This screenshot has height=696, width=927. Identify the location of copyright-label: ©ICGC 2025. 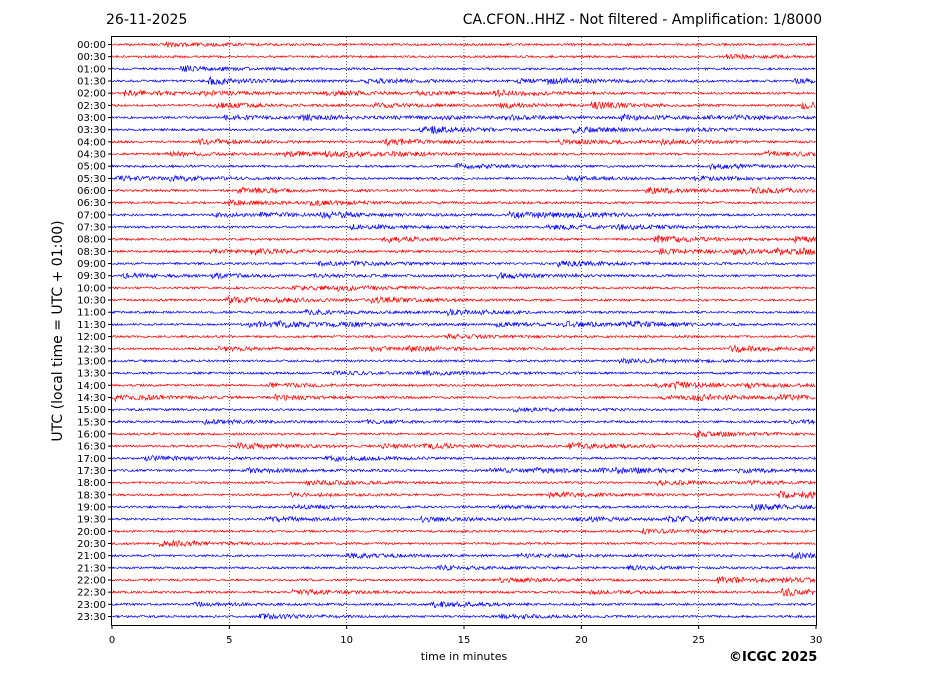
(773, 657).